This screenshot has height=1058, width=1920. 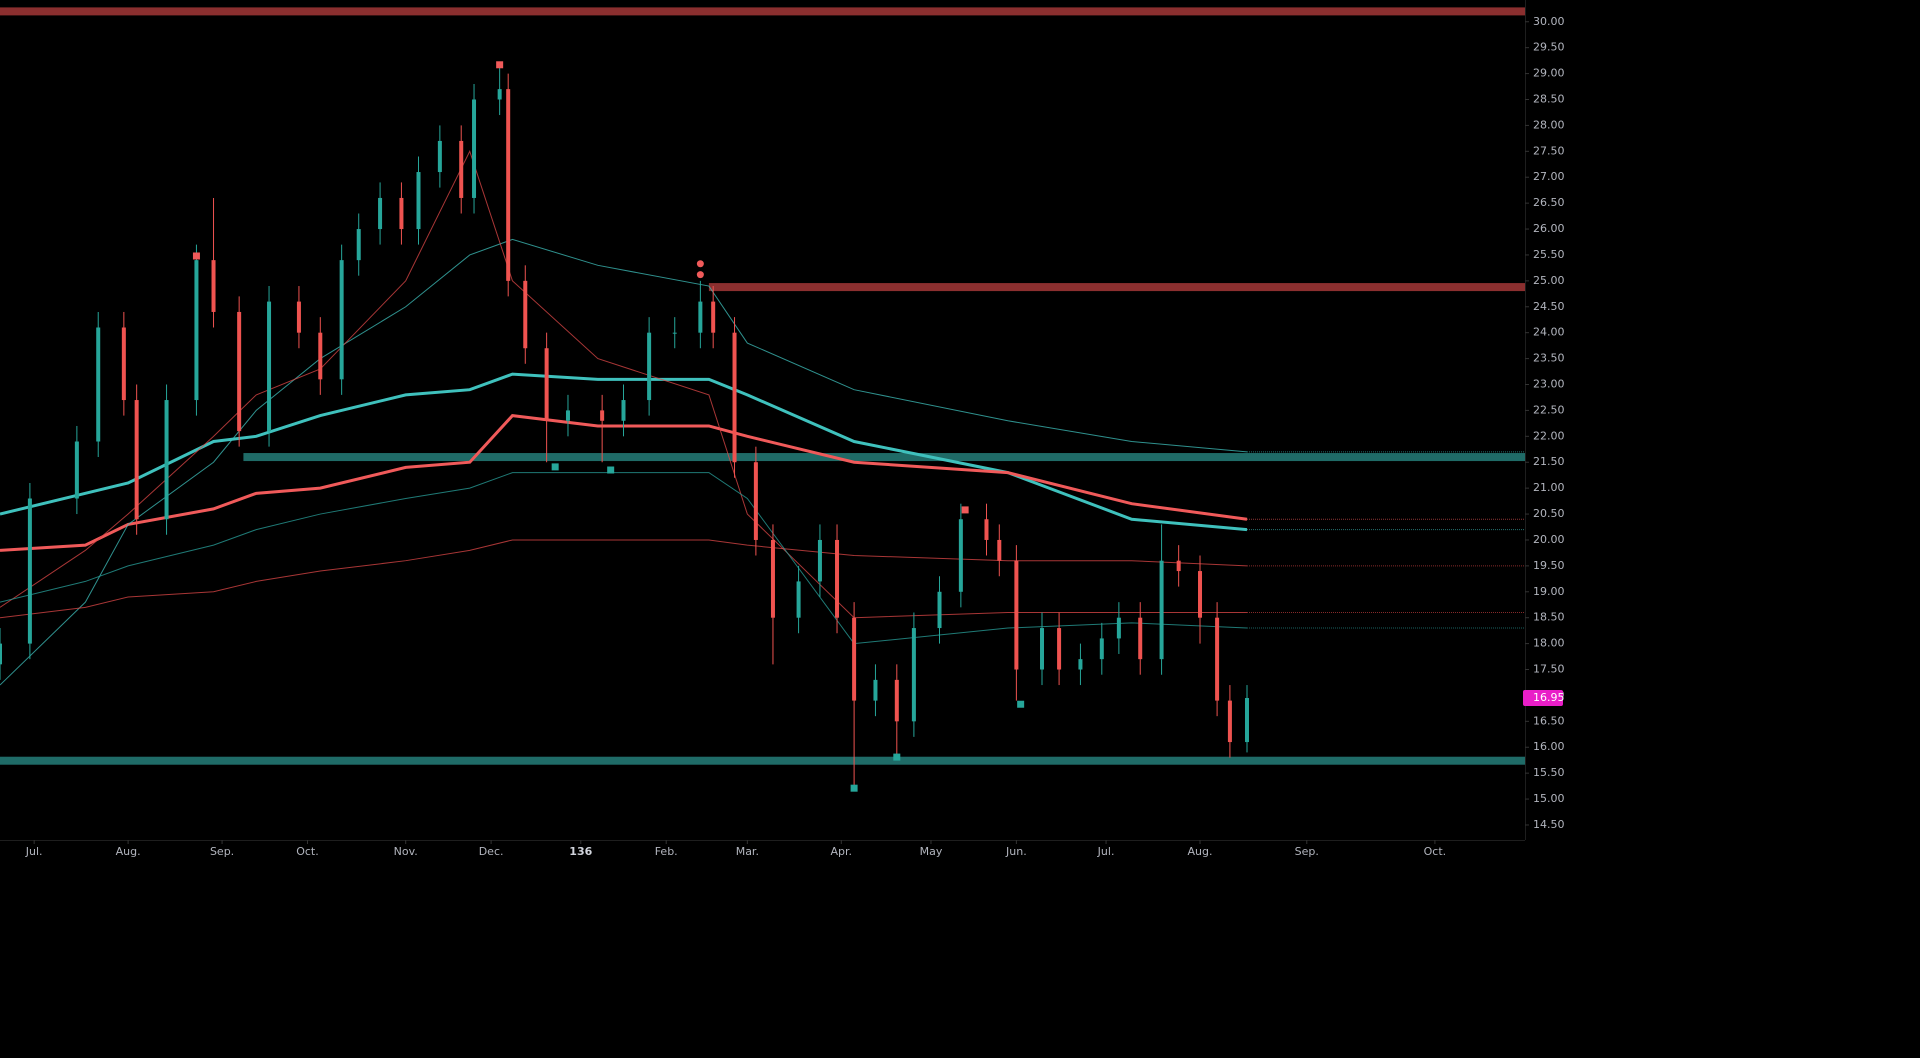 I want to click on y-tick-label: 20.50, so click(x=1549, y=513).